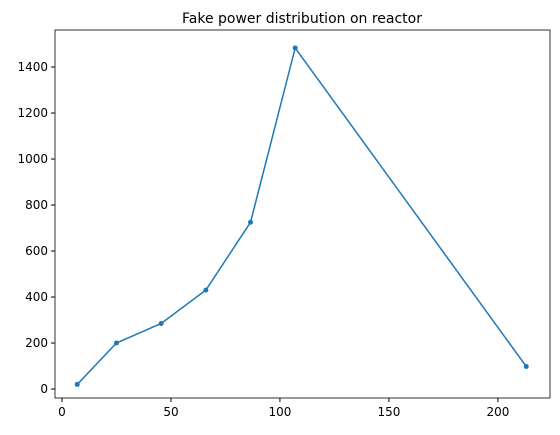 The image size is (560, 435). What do you see at coordinates (44, 389) in the screenshot?
I see `y-tick-label: 0` at bounding box center [44, 389].